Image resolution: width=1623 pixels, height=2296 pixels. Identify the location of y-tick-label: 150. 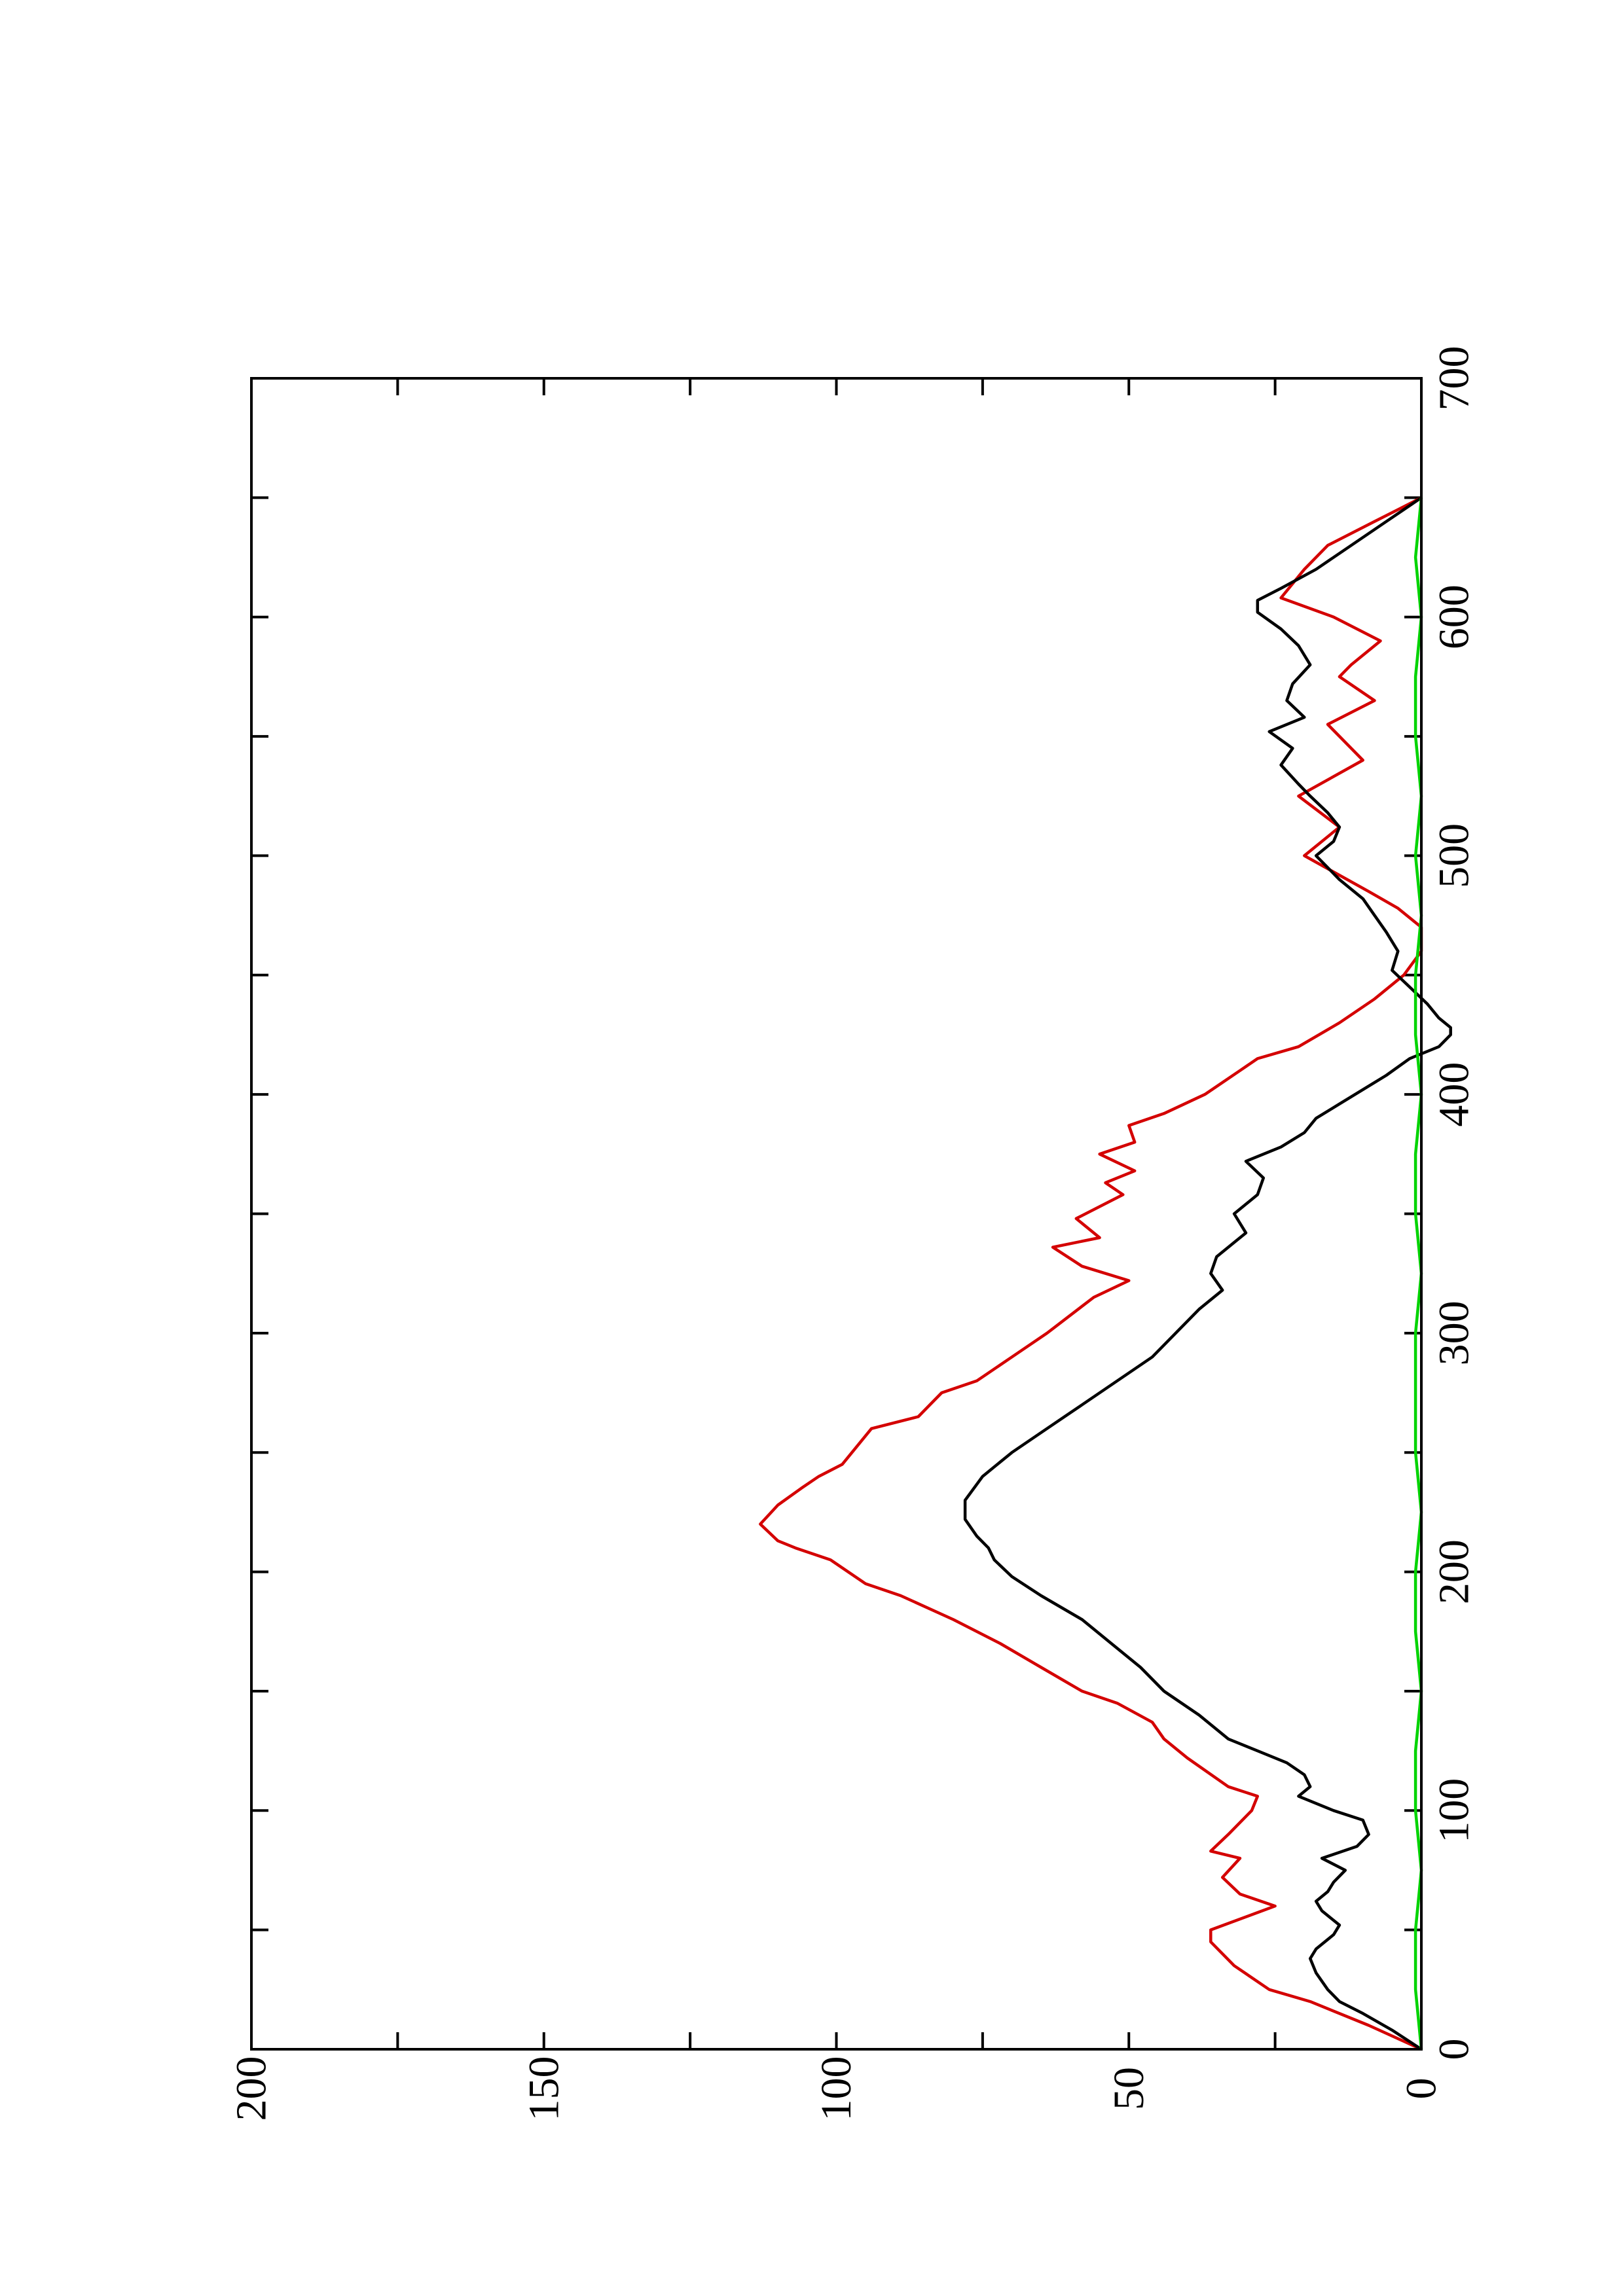
(544, 2088).